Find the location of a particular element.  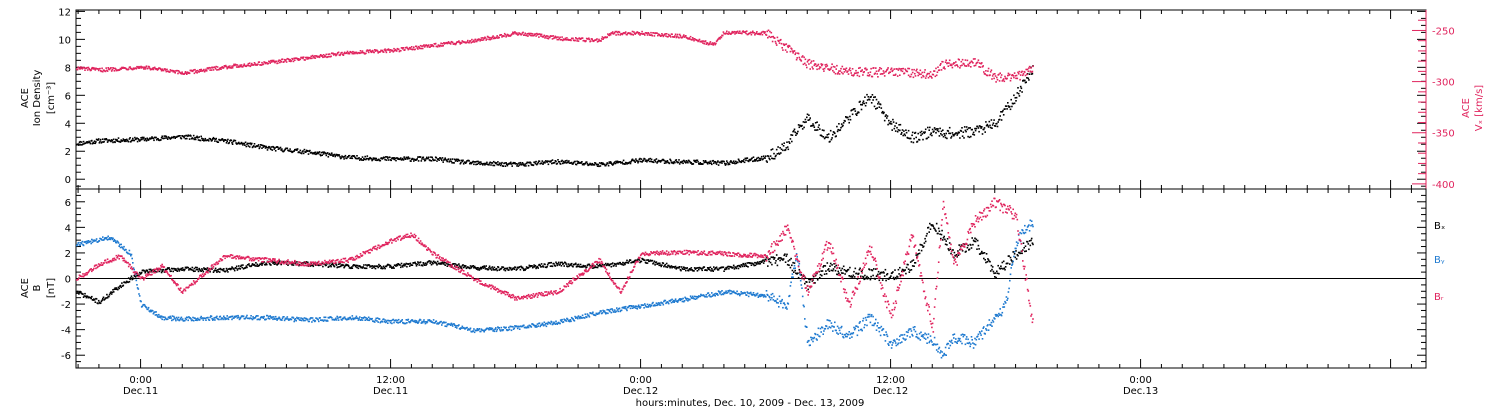

vx-tick-label: -300 is located at coordinates (1443, 83).